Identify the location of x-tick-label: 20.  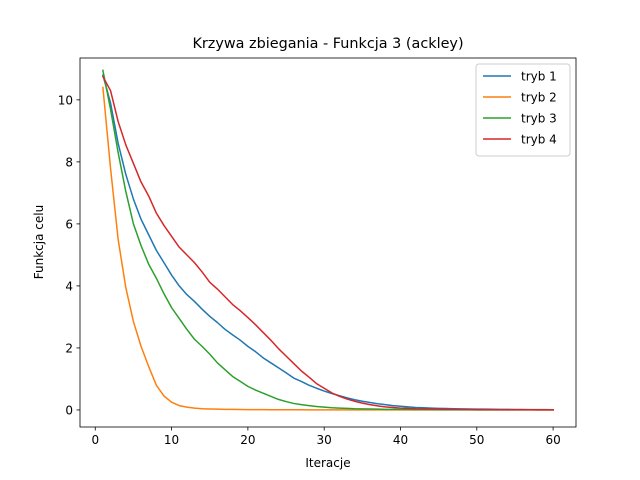
(247, 440).